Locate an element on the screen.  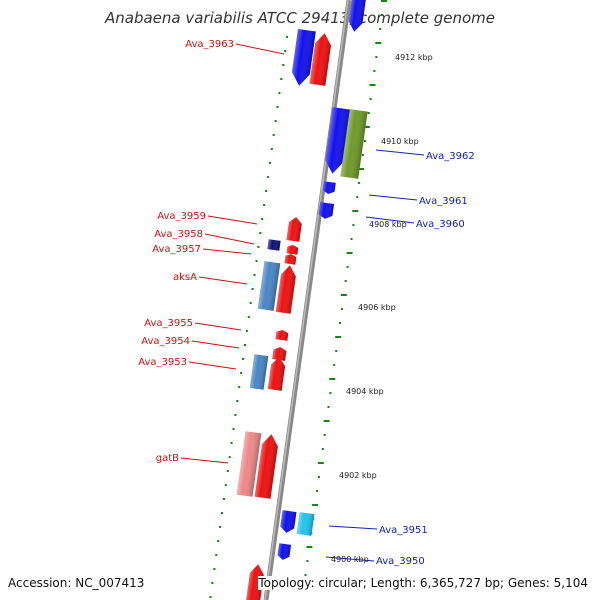
gene-ava-3953-blue is located at coordinates (259, 372).